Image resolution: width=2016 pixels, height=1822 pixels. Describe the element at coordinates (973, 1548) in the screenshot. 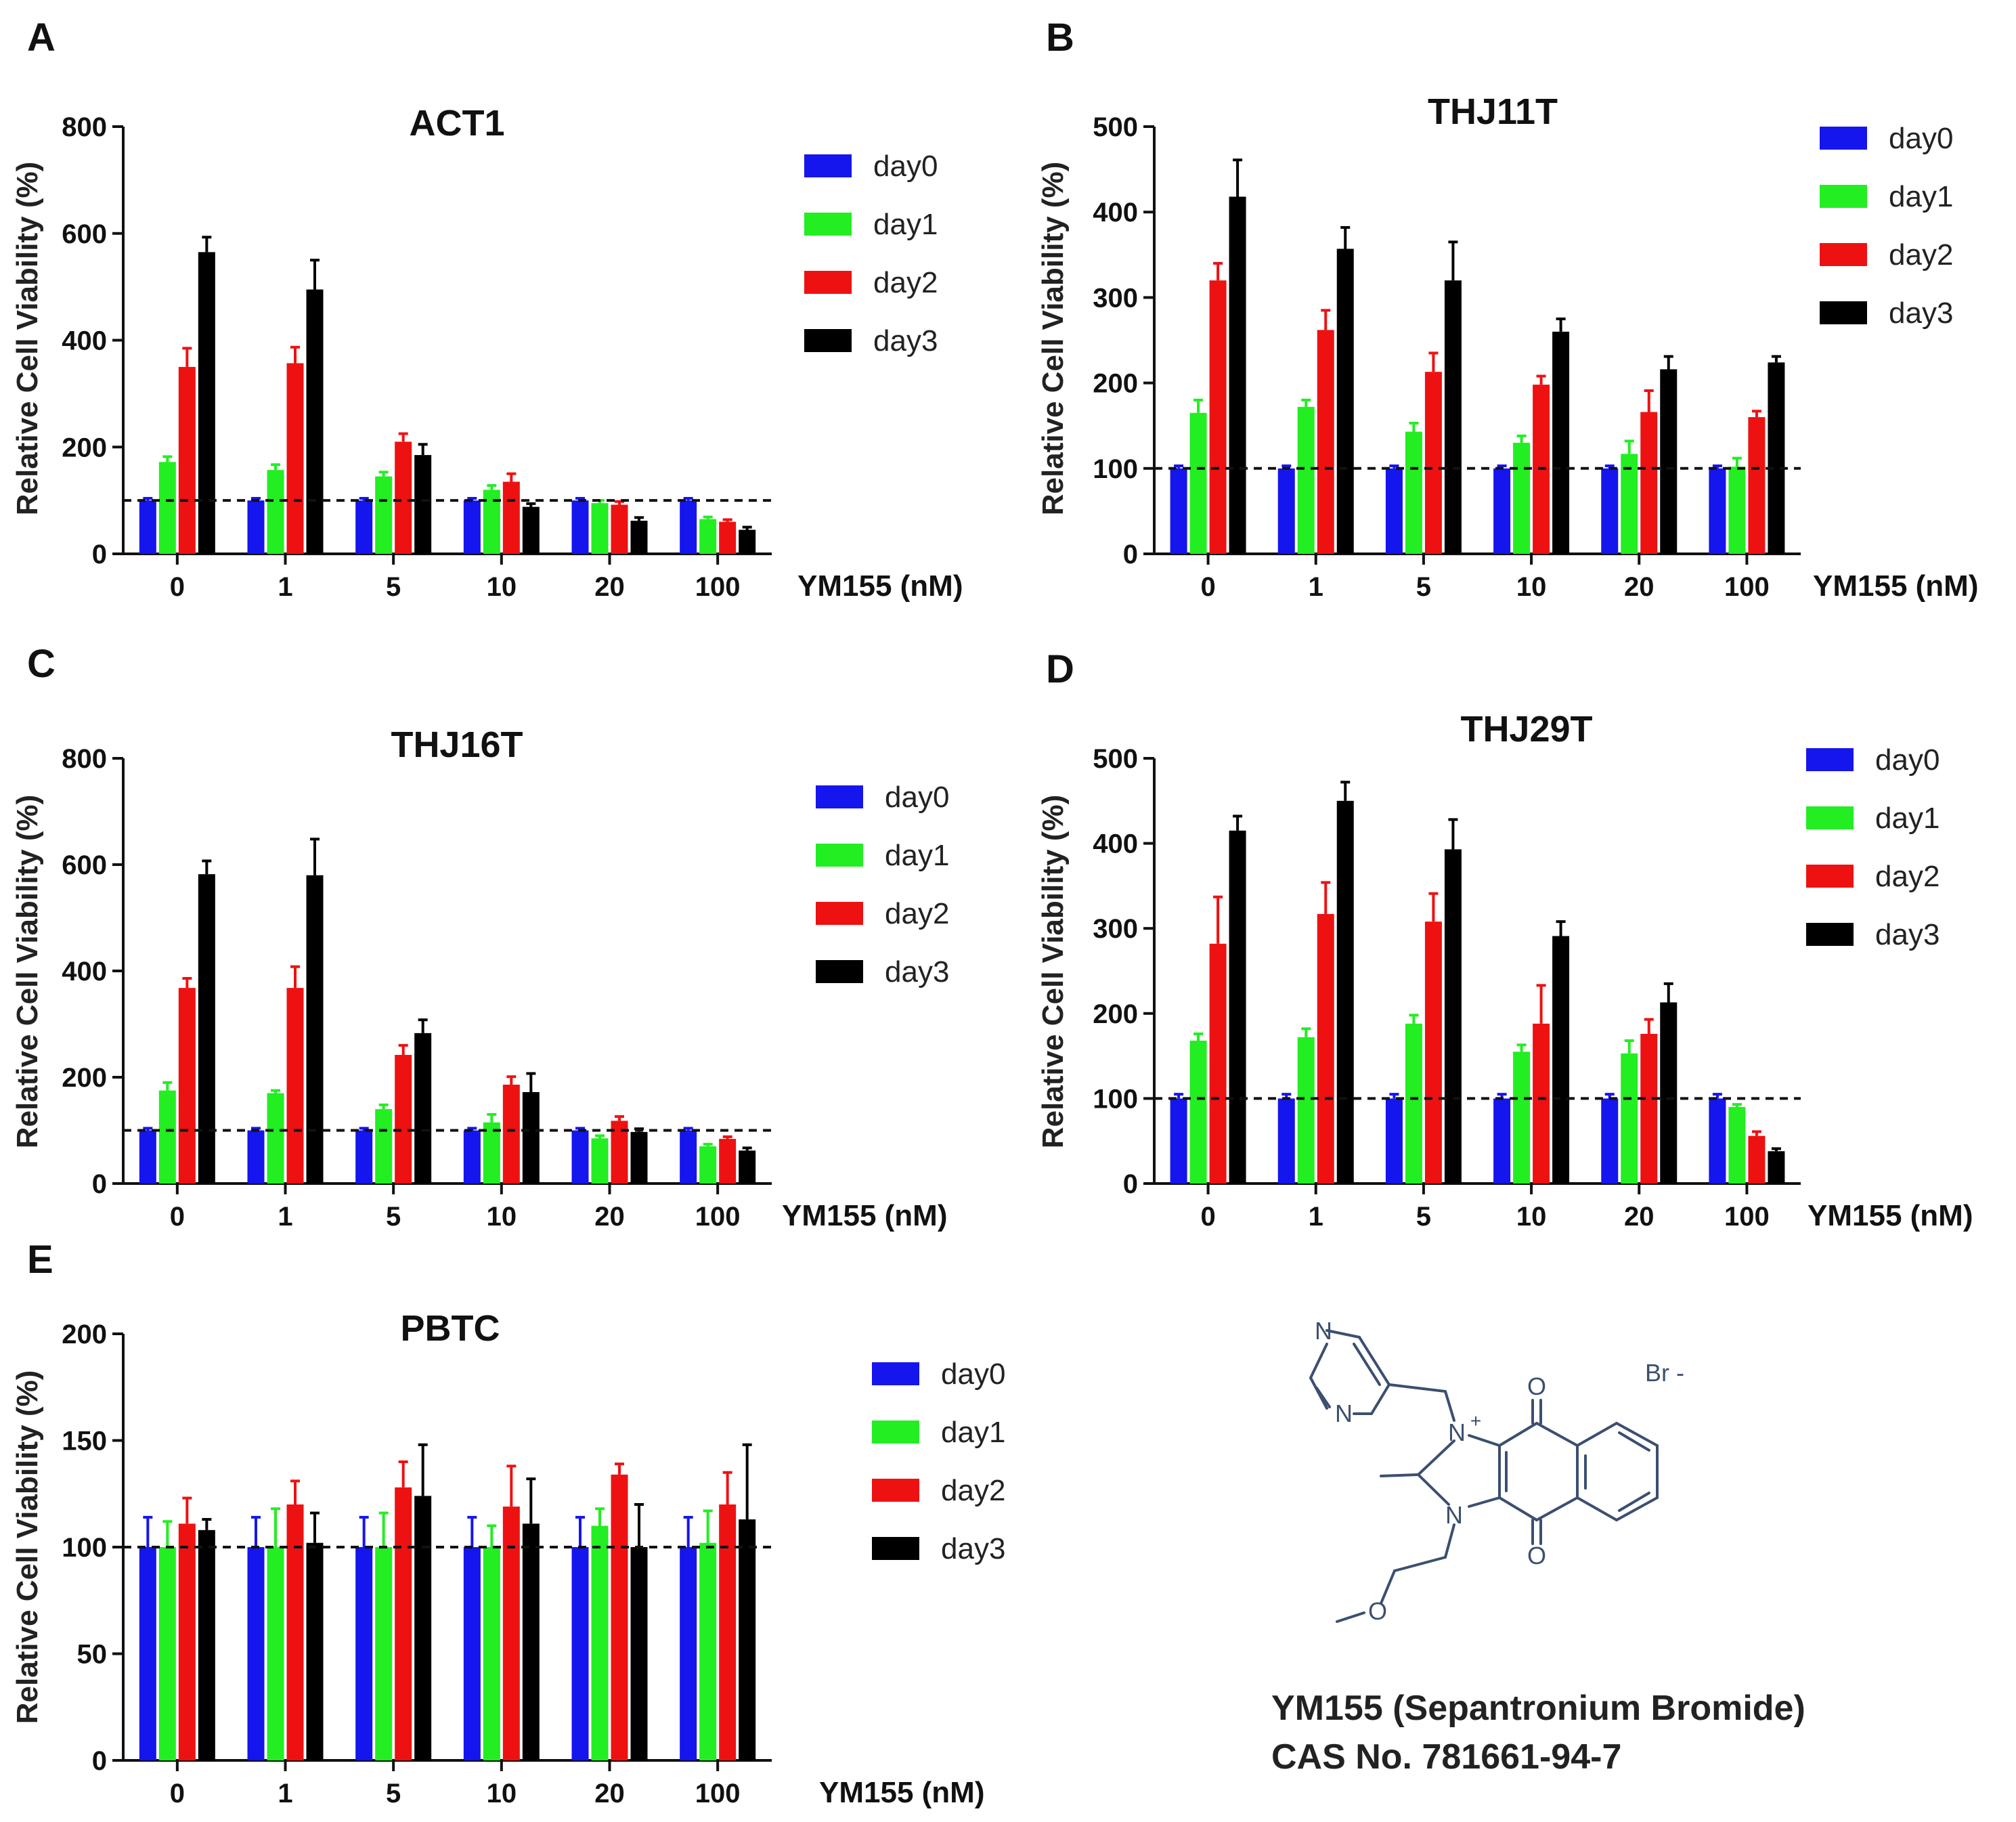

I see `legend-label-day3: day3` at that location.